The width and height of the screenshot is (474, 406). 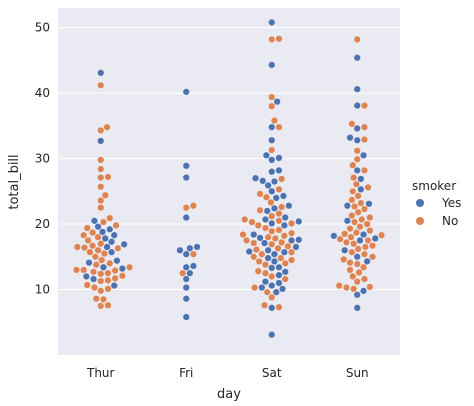 I want to click on legend-title: smoker, so click(x=434, y=186).